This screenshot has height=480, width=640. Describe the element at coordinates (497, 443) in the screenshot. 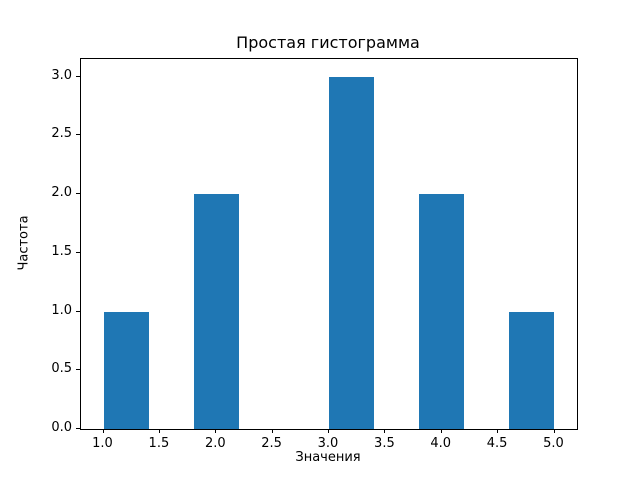

I see `x-tick-label: 4.5` at that location.